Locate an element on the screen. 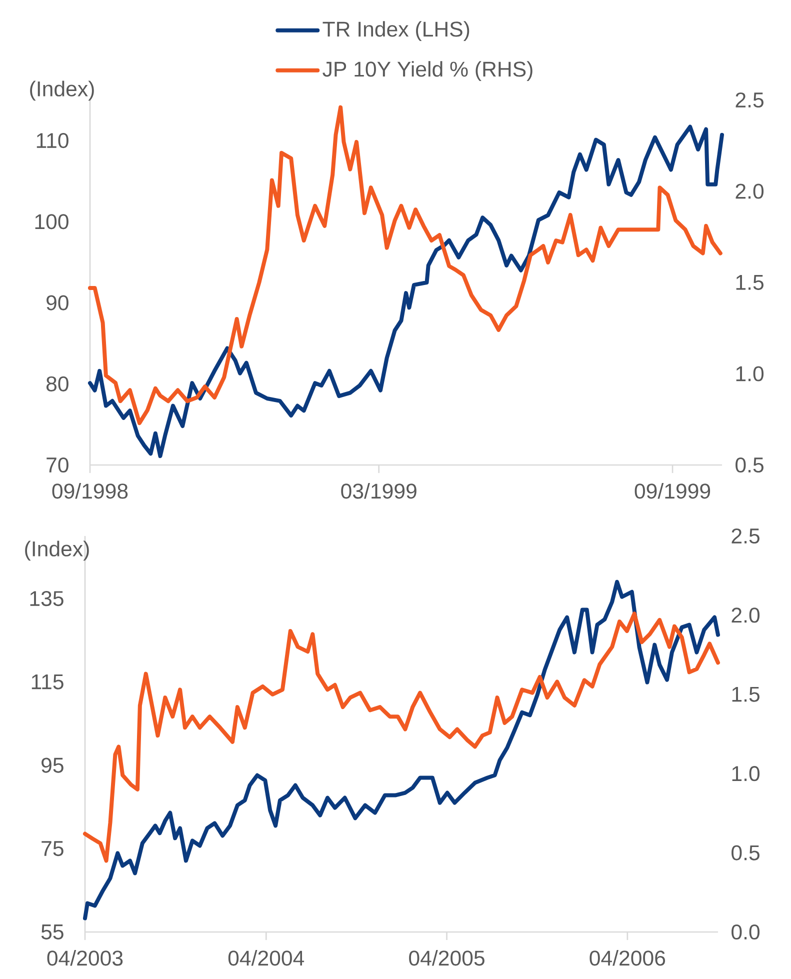 This screenshot has height=979, width=791. y-tick-label: 90 is located at coordinates (57, 302).